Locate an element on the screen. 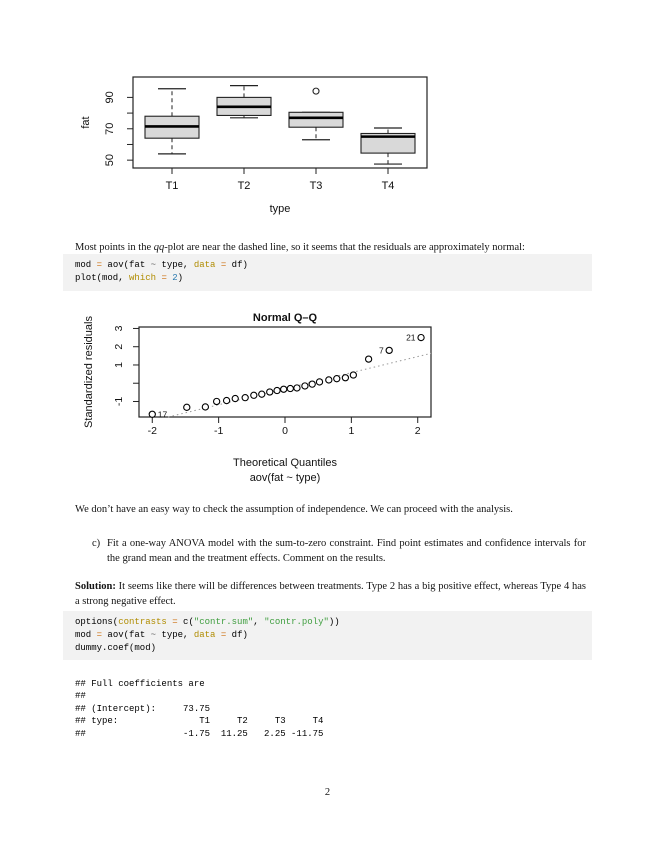 The image size is (655, 848). box-T3 is located at coordinates (316, 114).